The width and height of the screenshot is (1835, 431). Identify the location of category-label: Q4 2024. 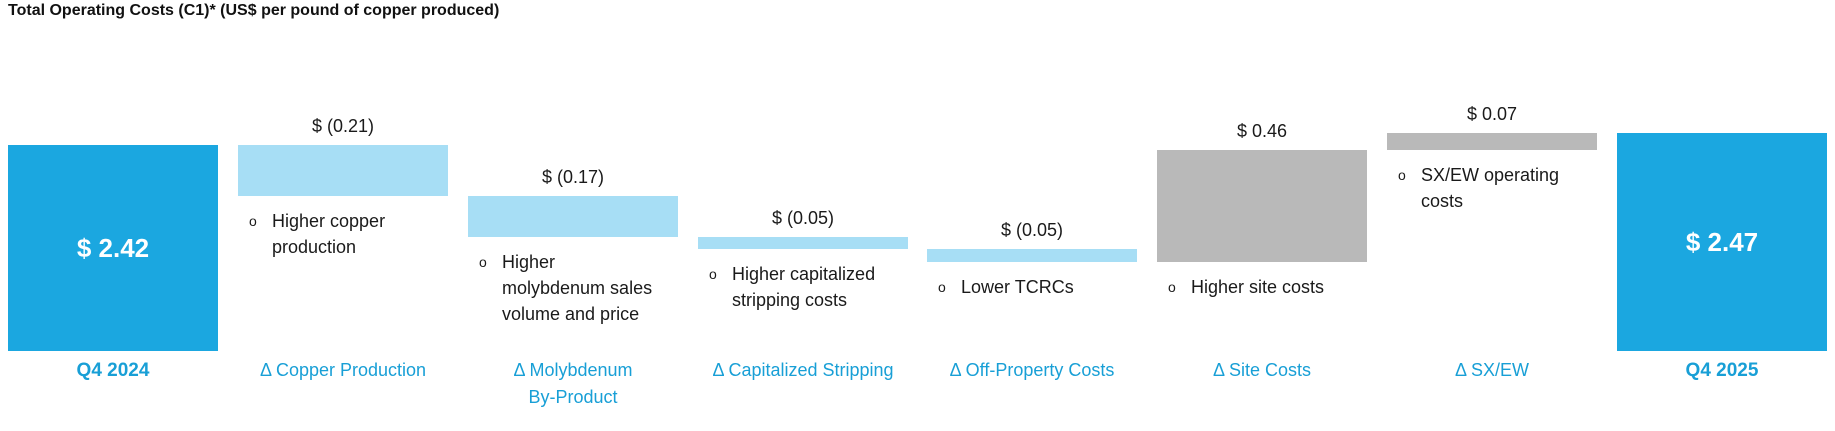
(114, 370).